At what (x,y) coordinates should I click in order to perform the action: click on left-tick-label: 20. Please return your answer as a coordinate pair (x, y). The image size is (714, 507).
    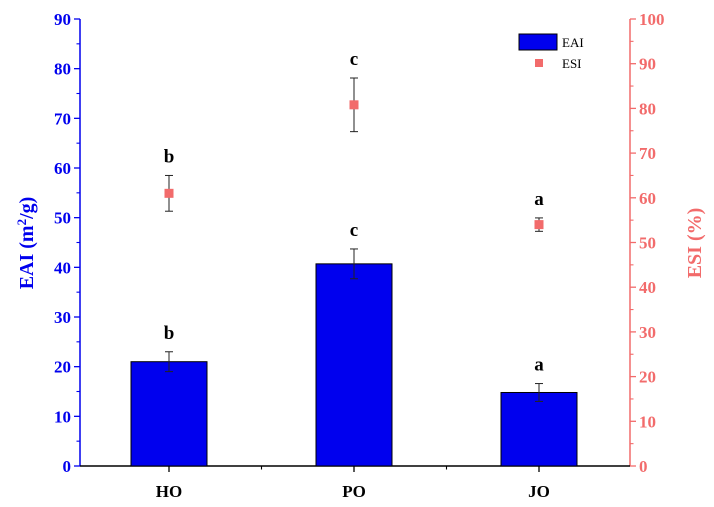
    Looking at the image, I should click on (62, 367).